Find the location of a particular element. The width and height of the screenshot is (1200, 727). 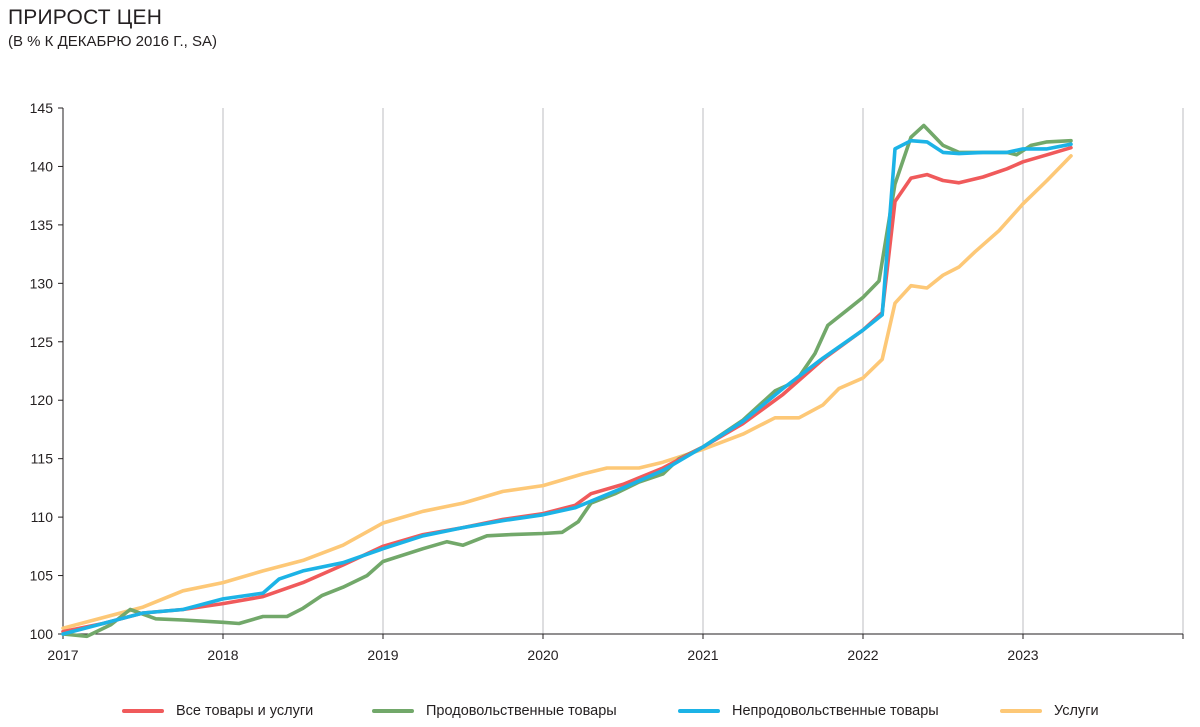

x-tick-label: 2023 is located at coordinates (1022, 655).